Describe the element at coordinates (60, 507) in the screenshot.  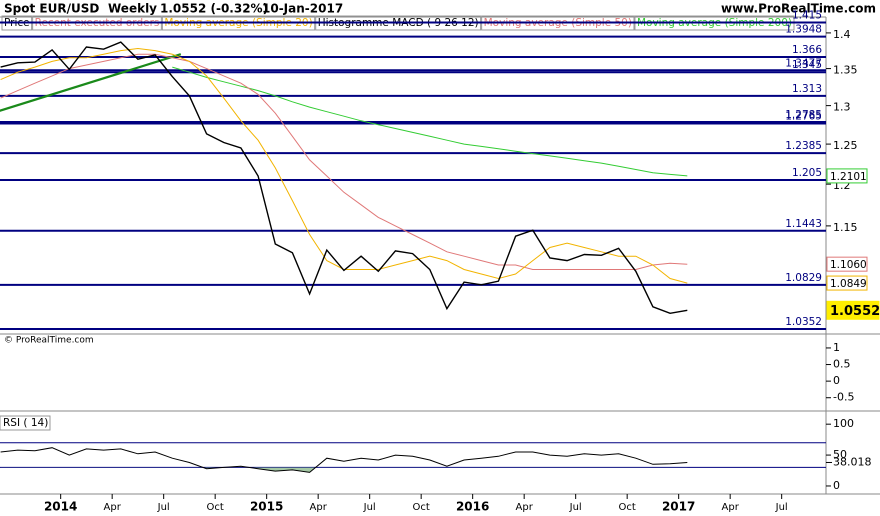
I see `x-tick-label: 2014` at that location.